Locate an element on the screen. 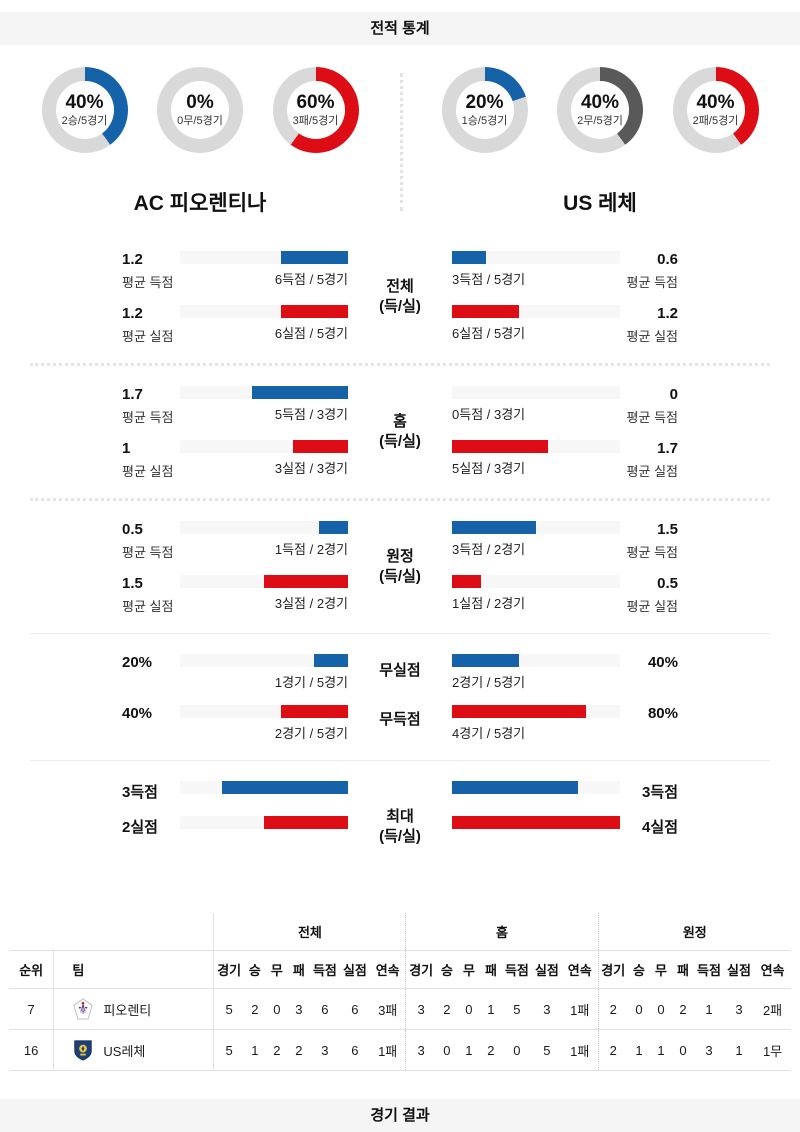  bar-caption: 0득점 / 3경기 is located at coordinates (489, 414).